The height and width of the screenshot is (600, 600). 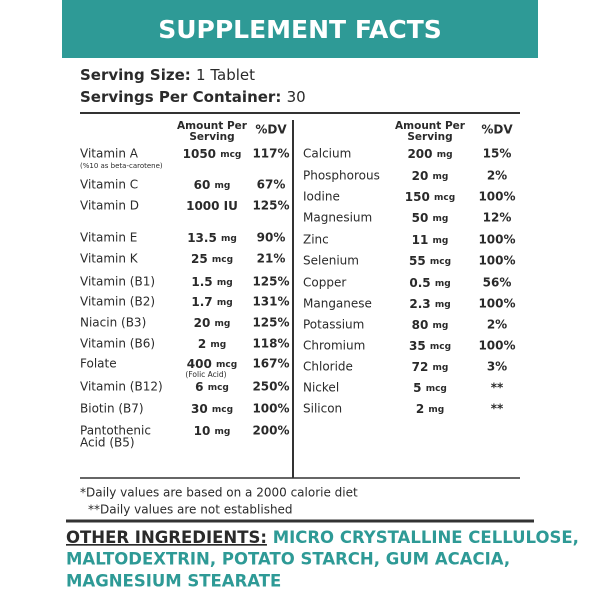 I want to click on value: 1 Tablet, so click(x=225, y=75).